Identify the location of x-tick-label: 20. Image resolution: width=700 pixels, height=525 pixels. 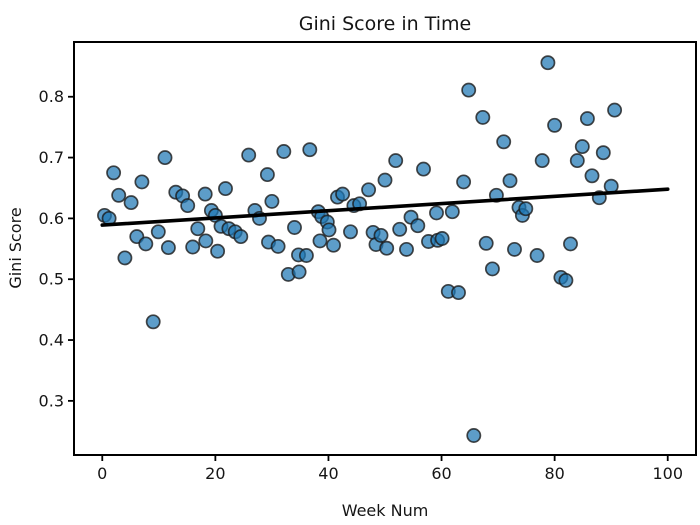
(215, 473).